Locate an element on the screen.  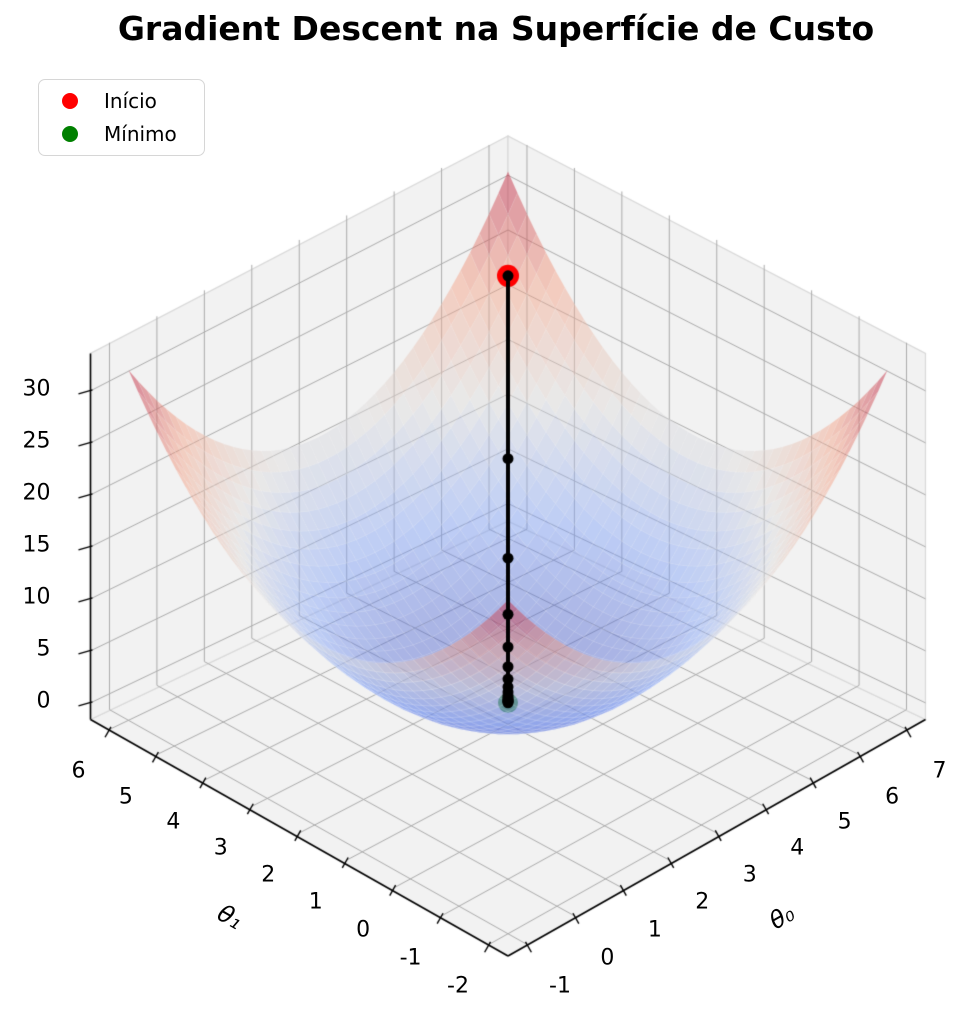
chart-title: Gradient Descent na Superfície de Custo is located at coordinates (496, 28).